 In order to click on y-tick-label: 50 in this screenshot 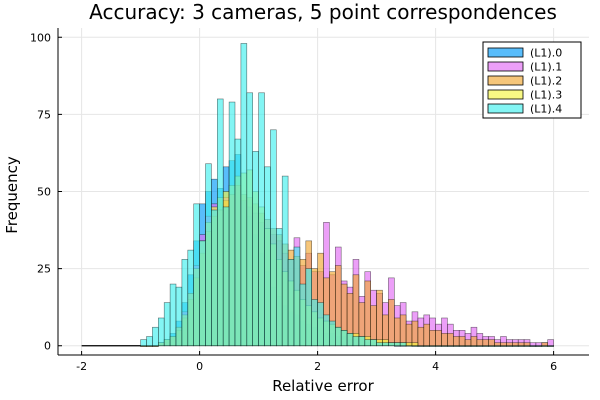, I will do `click(44, 192)`.